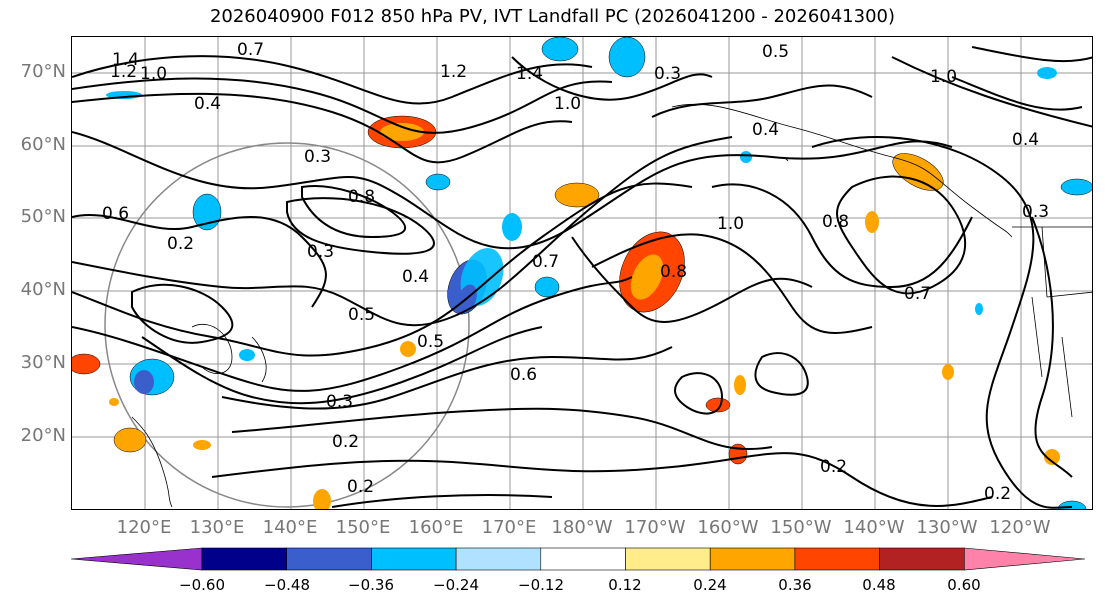  Describe the element at coordinates (728, 527) in the screenshot. I see `lon-label: 160°W` at that location.